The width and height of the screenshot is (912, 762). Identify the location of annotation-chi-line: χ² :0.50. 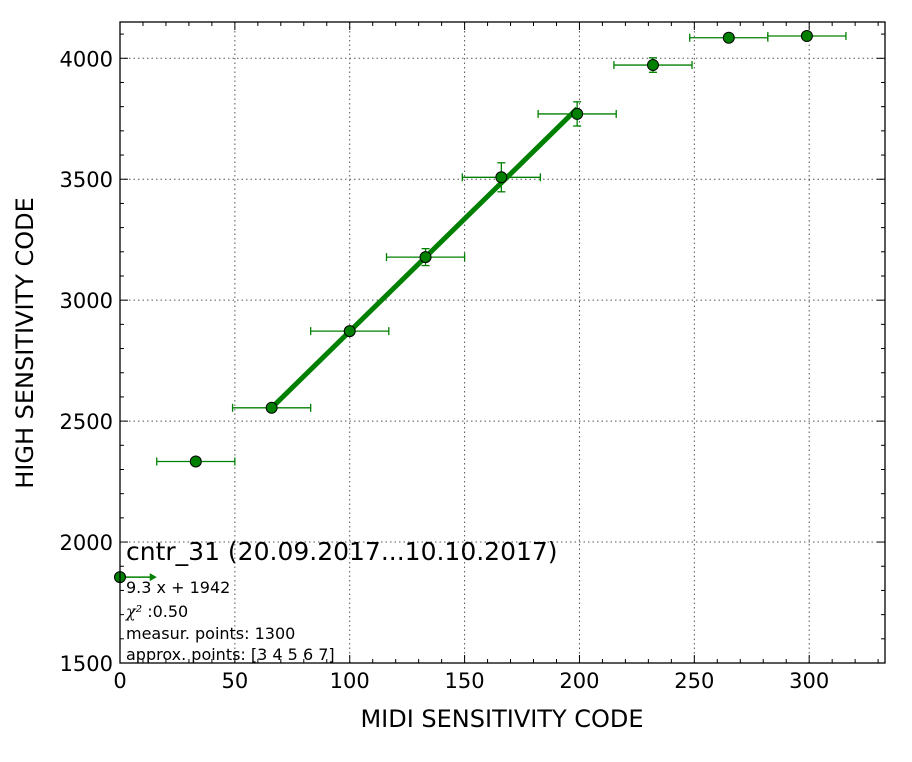
(156, 611).